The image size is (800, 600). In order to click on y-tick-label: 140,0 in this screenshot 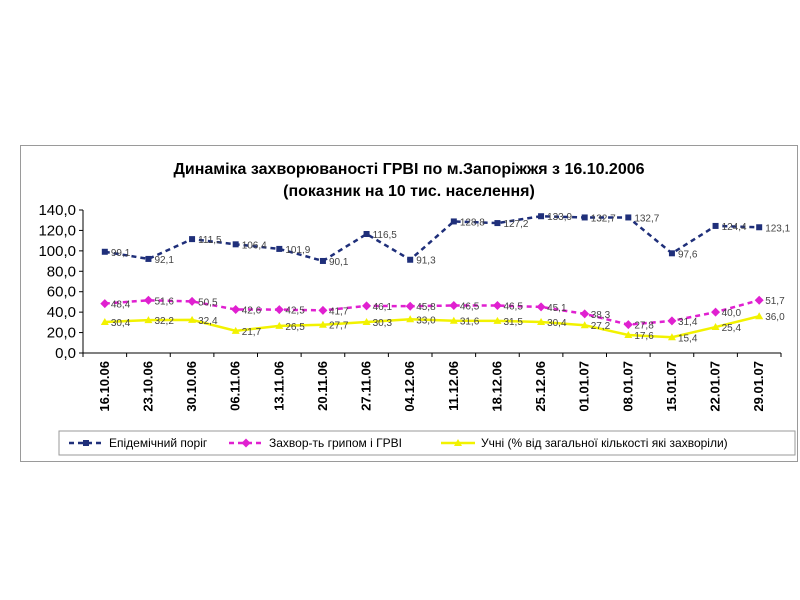, I will do `click(57, 210)`.